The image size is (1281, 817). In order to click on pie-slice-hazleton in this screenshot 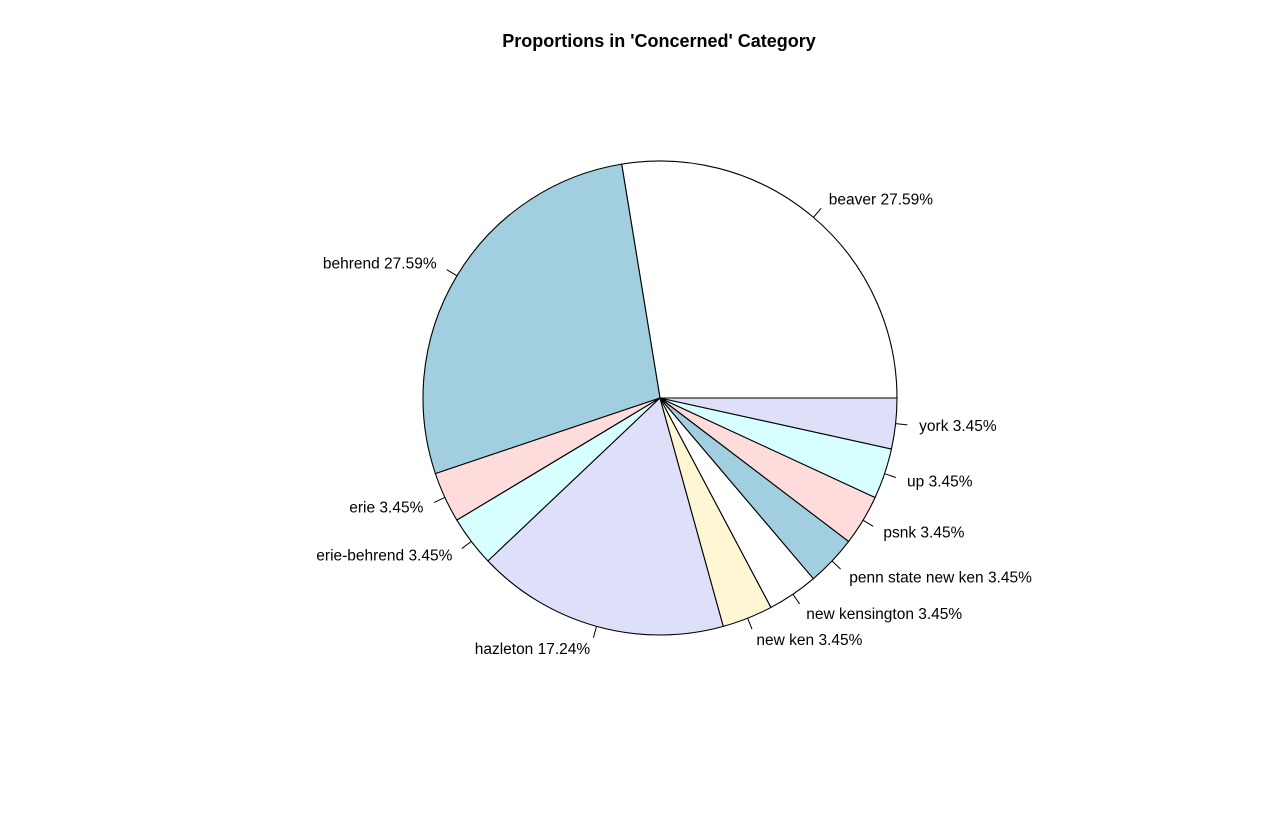, I will do `click(605, 516)`.